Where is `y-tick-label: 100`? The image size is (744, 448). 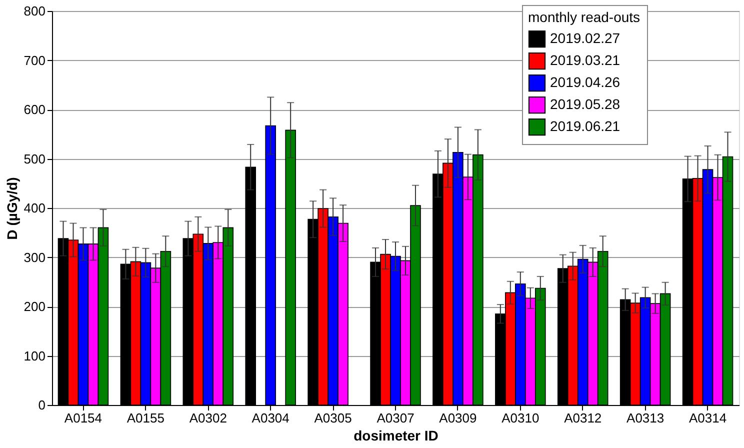 y-tick-label: 100 is located at coordinates (35, 356).